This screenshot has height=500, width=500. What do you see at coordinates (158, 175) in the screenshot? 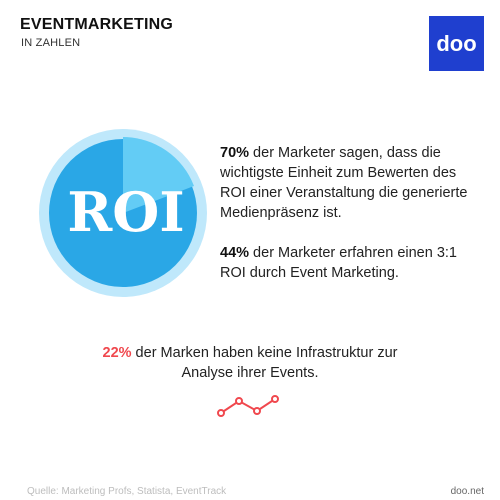
I see `pie-slice` at bounding box center [158, 175].